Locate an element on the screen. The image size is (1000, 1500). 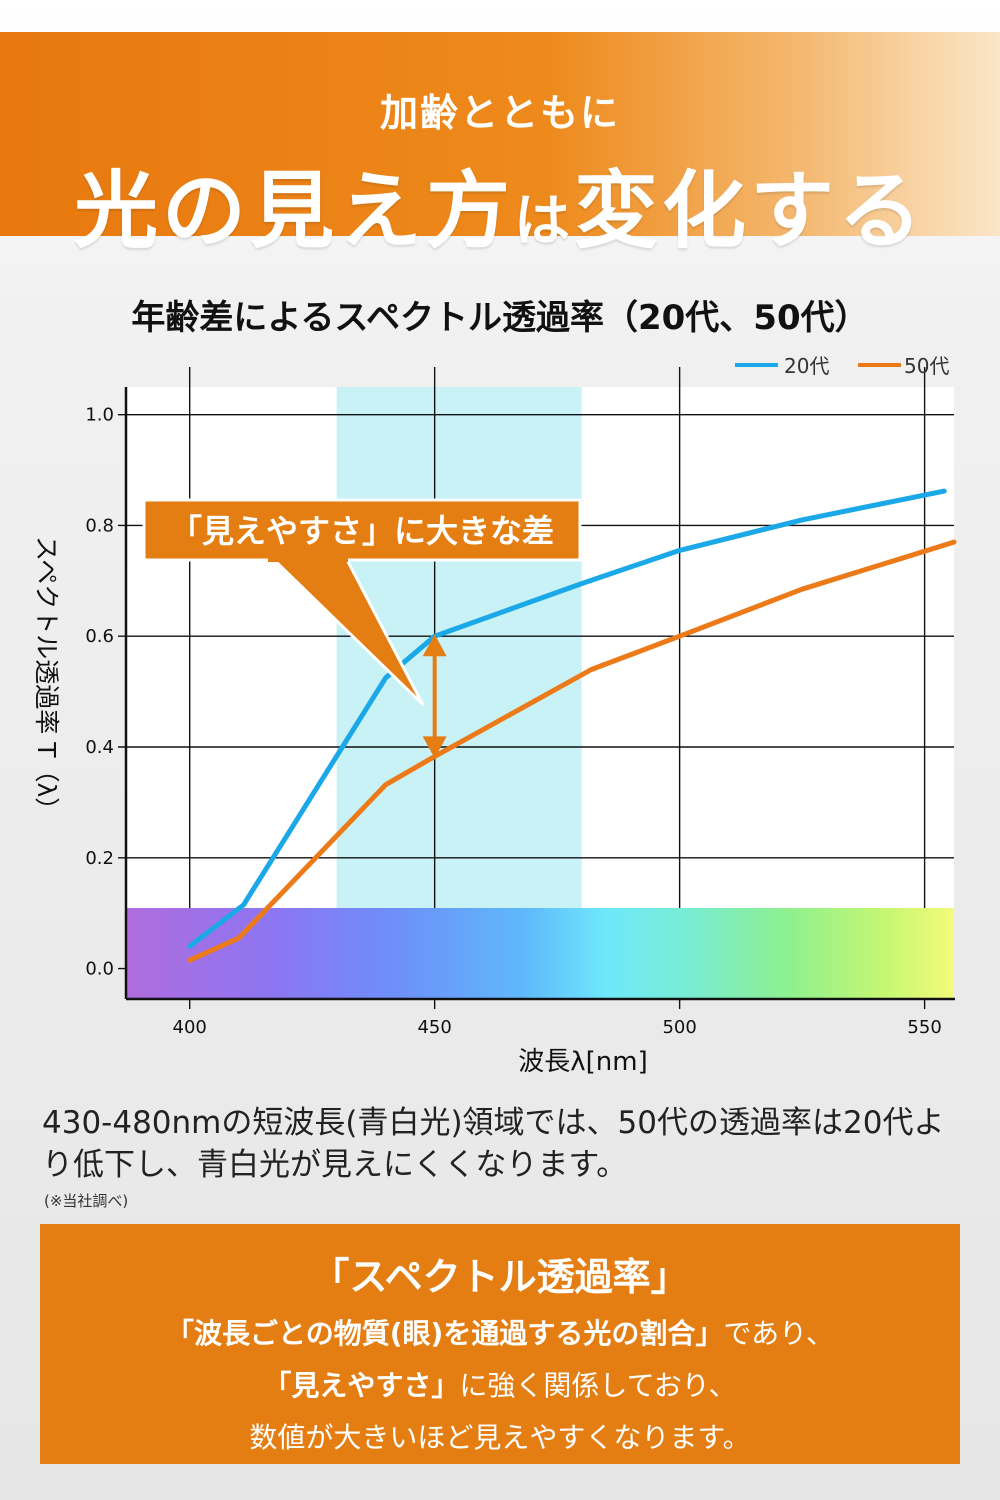
chart-title: 年齢差によるスペクトル透過率（20代、50代） is located at coordinates (500, 318).